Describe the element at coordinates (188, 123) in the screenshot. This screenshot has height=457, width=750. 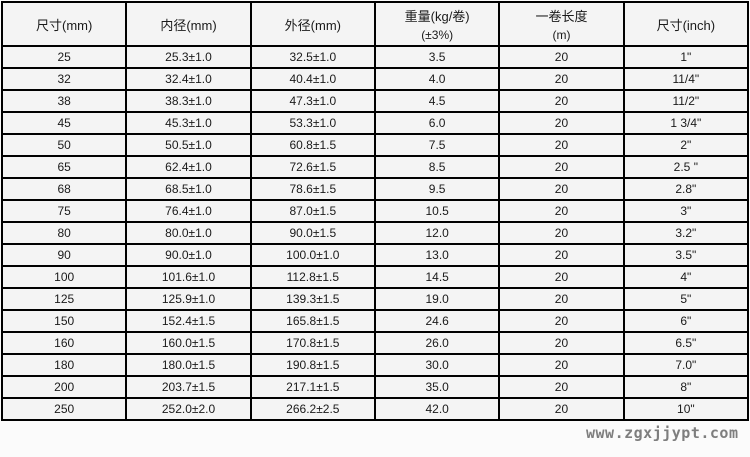
I see `table-cell: 45.3±1.0` at that location.